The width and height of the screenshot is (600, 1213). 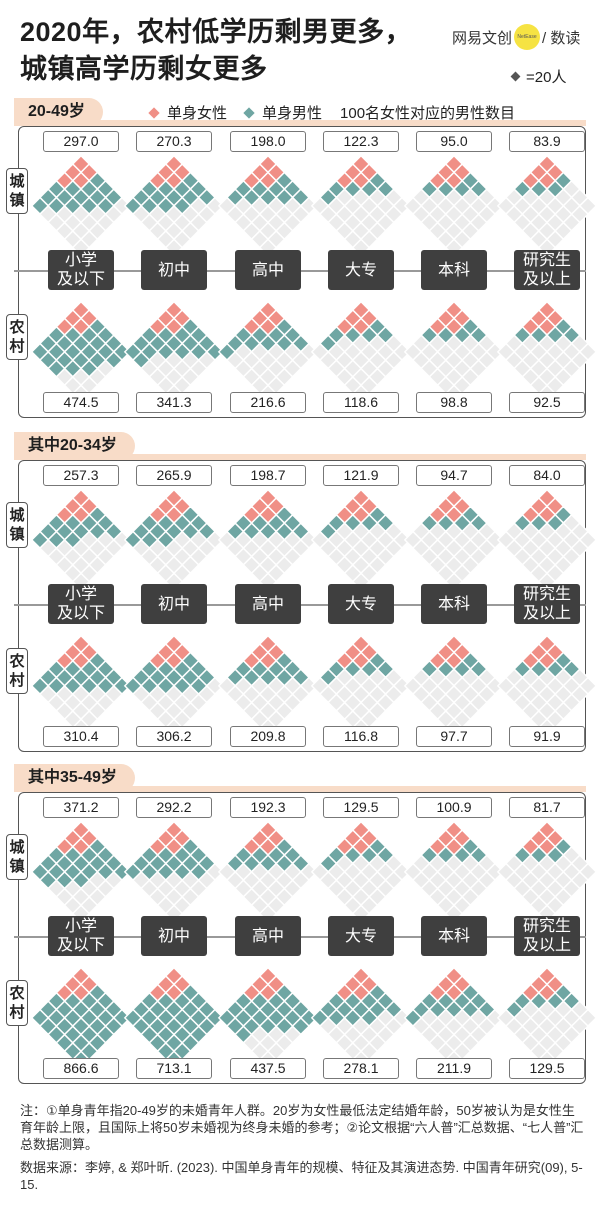 What do you see at coordinates (361, 475) in the screenshot?
I see `urban-ratio-label: 121.9` at bounding box center [361, 475].